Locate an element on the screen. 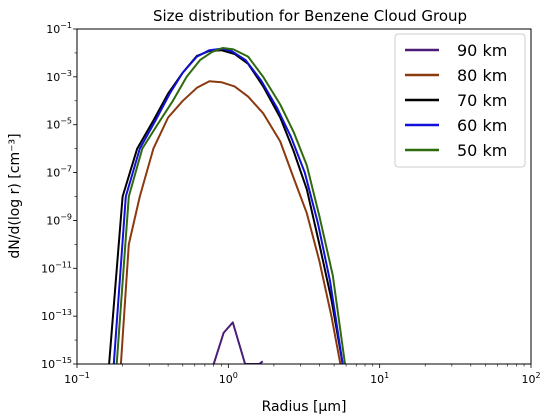 This screenshot has width=550, height=420. y-tick-label: 10⁻⁵ is located at coordinates (59, 124).